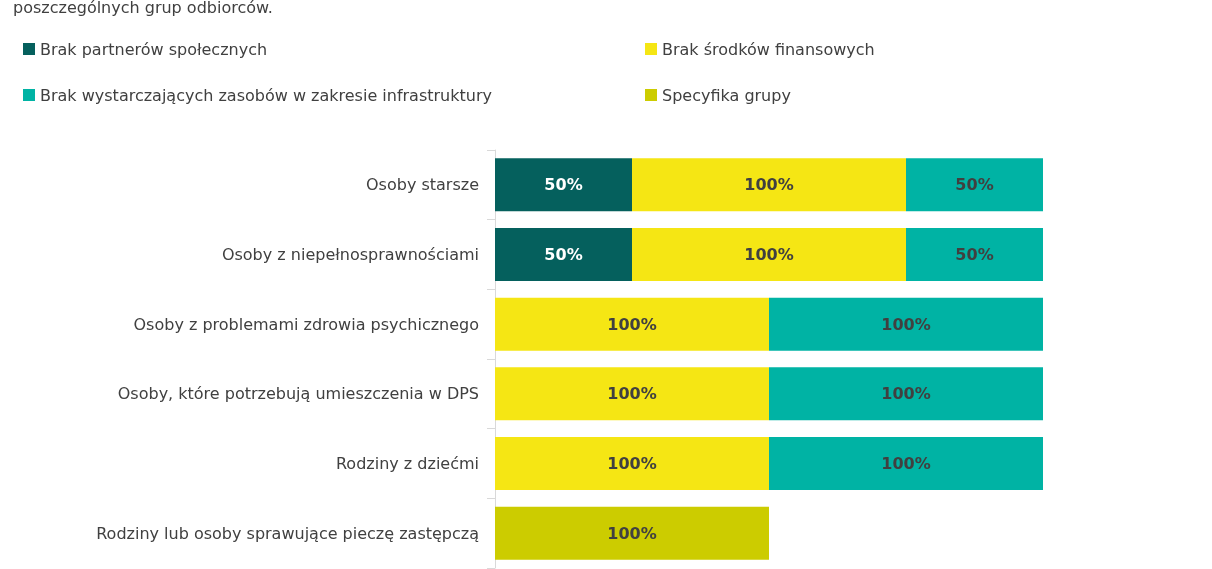  I want to click on y-tick-label: Osoby z niepełnosprawnościami, so click(350, 254).